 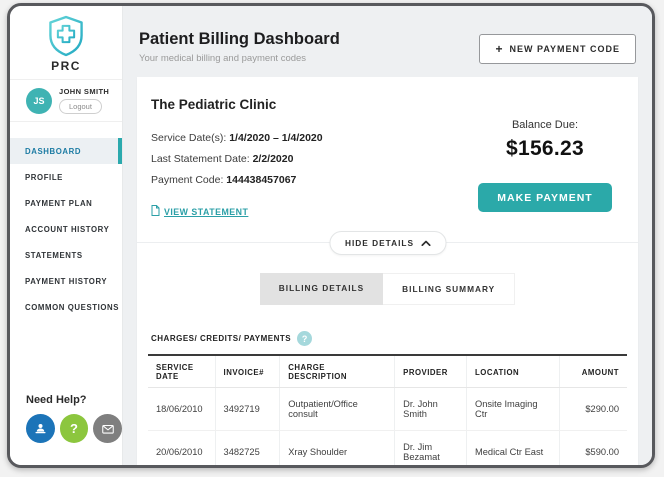 I want to click on last-statement-line: Last Statement Date: 2/2/2020, so click(x=222, y=159).